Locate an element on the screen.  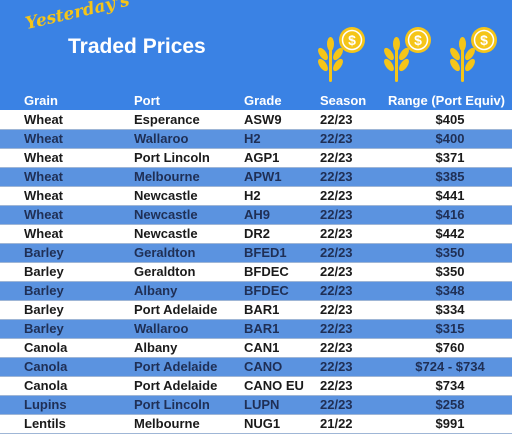
table-row: Wheat Wallaroo H2 22/23 $400 is located at coordinates (256, 139).